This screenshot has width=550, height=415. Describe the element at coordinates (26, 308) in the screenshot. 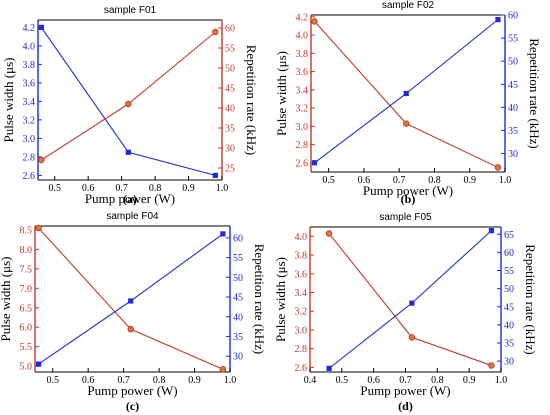

I see `left-y-tick-label: 6.5` at that location.